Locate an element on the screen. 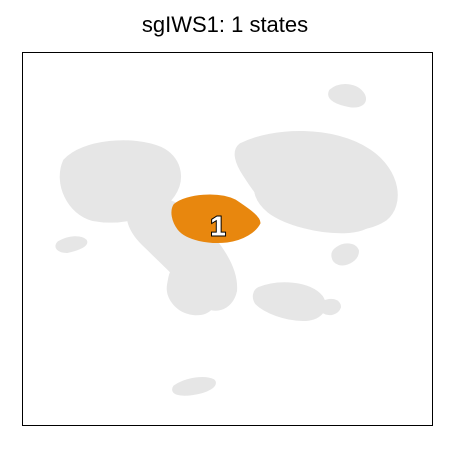 This screenshot has height=450, width=450. chart-title: sgIWS1: 1 states is located at coordinates (225, 24).